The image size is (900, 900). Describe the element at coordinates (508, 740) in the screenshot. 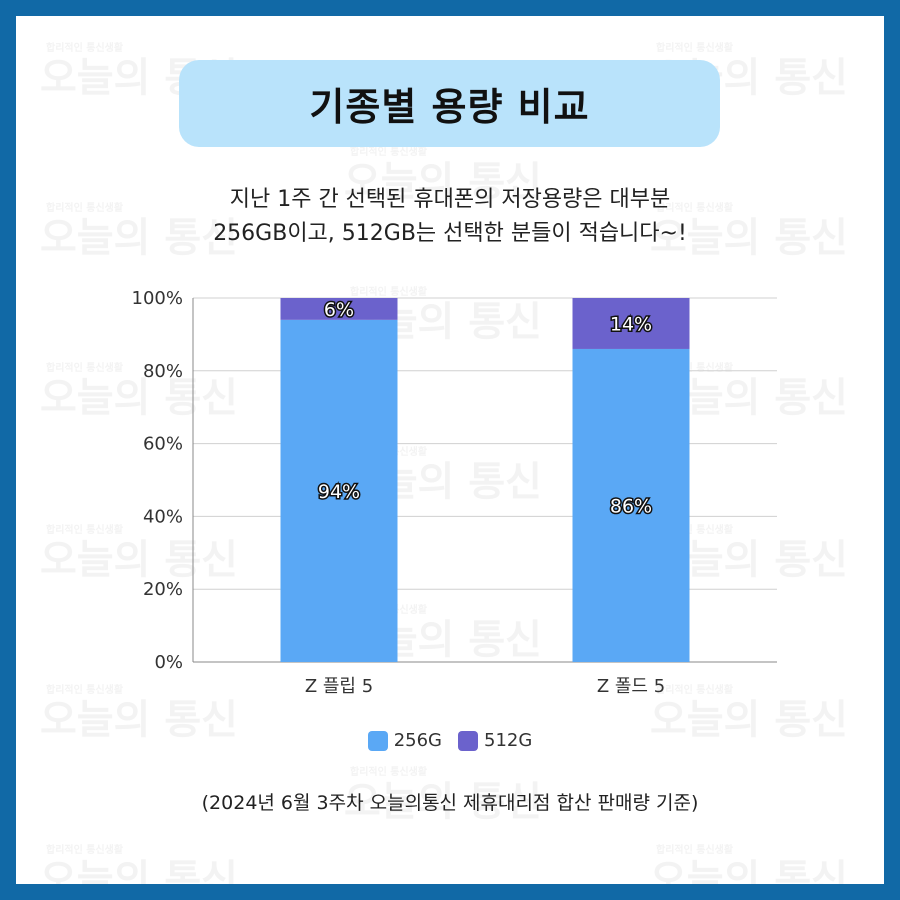

I see `legend-label-512g: 512G` at that location.